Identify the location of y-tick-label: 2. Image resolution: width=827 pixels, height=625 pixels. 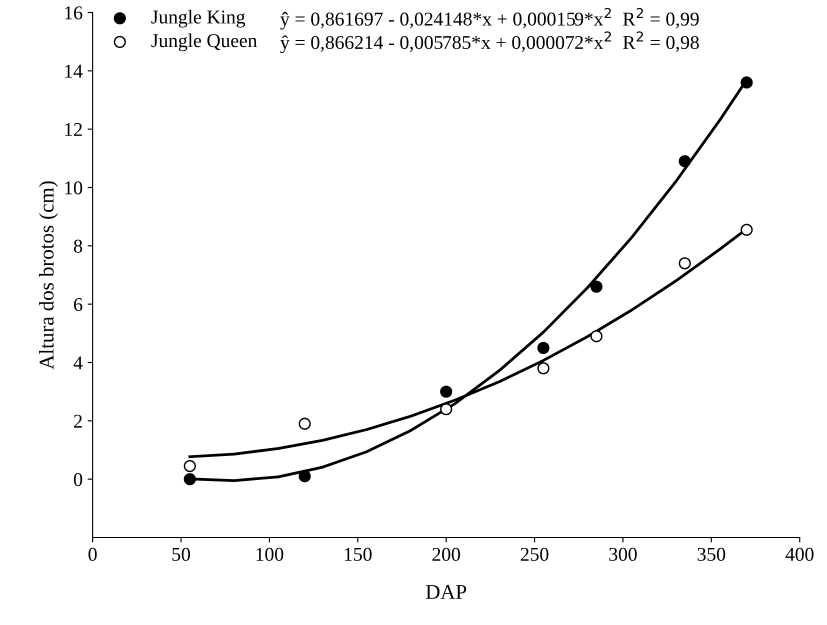
(78, 421).